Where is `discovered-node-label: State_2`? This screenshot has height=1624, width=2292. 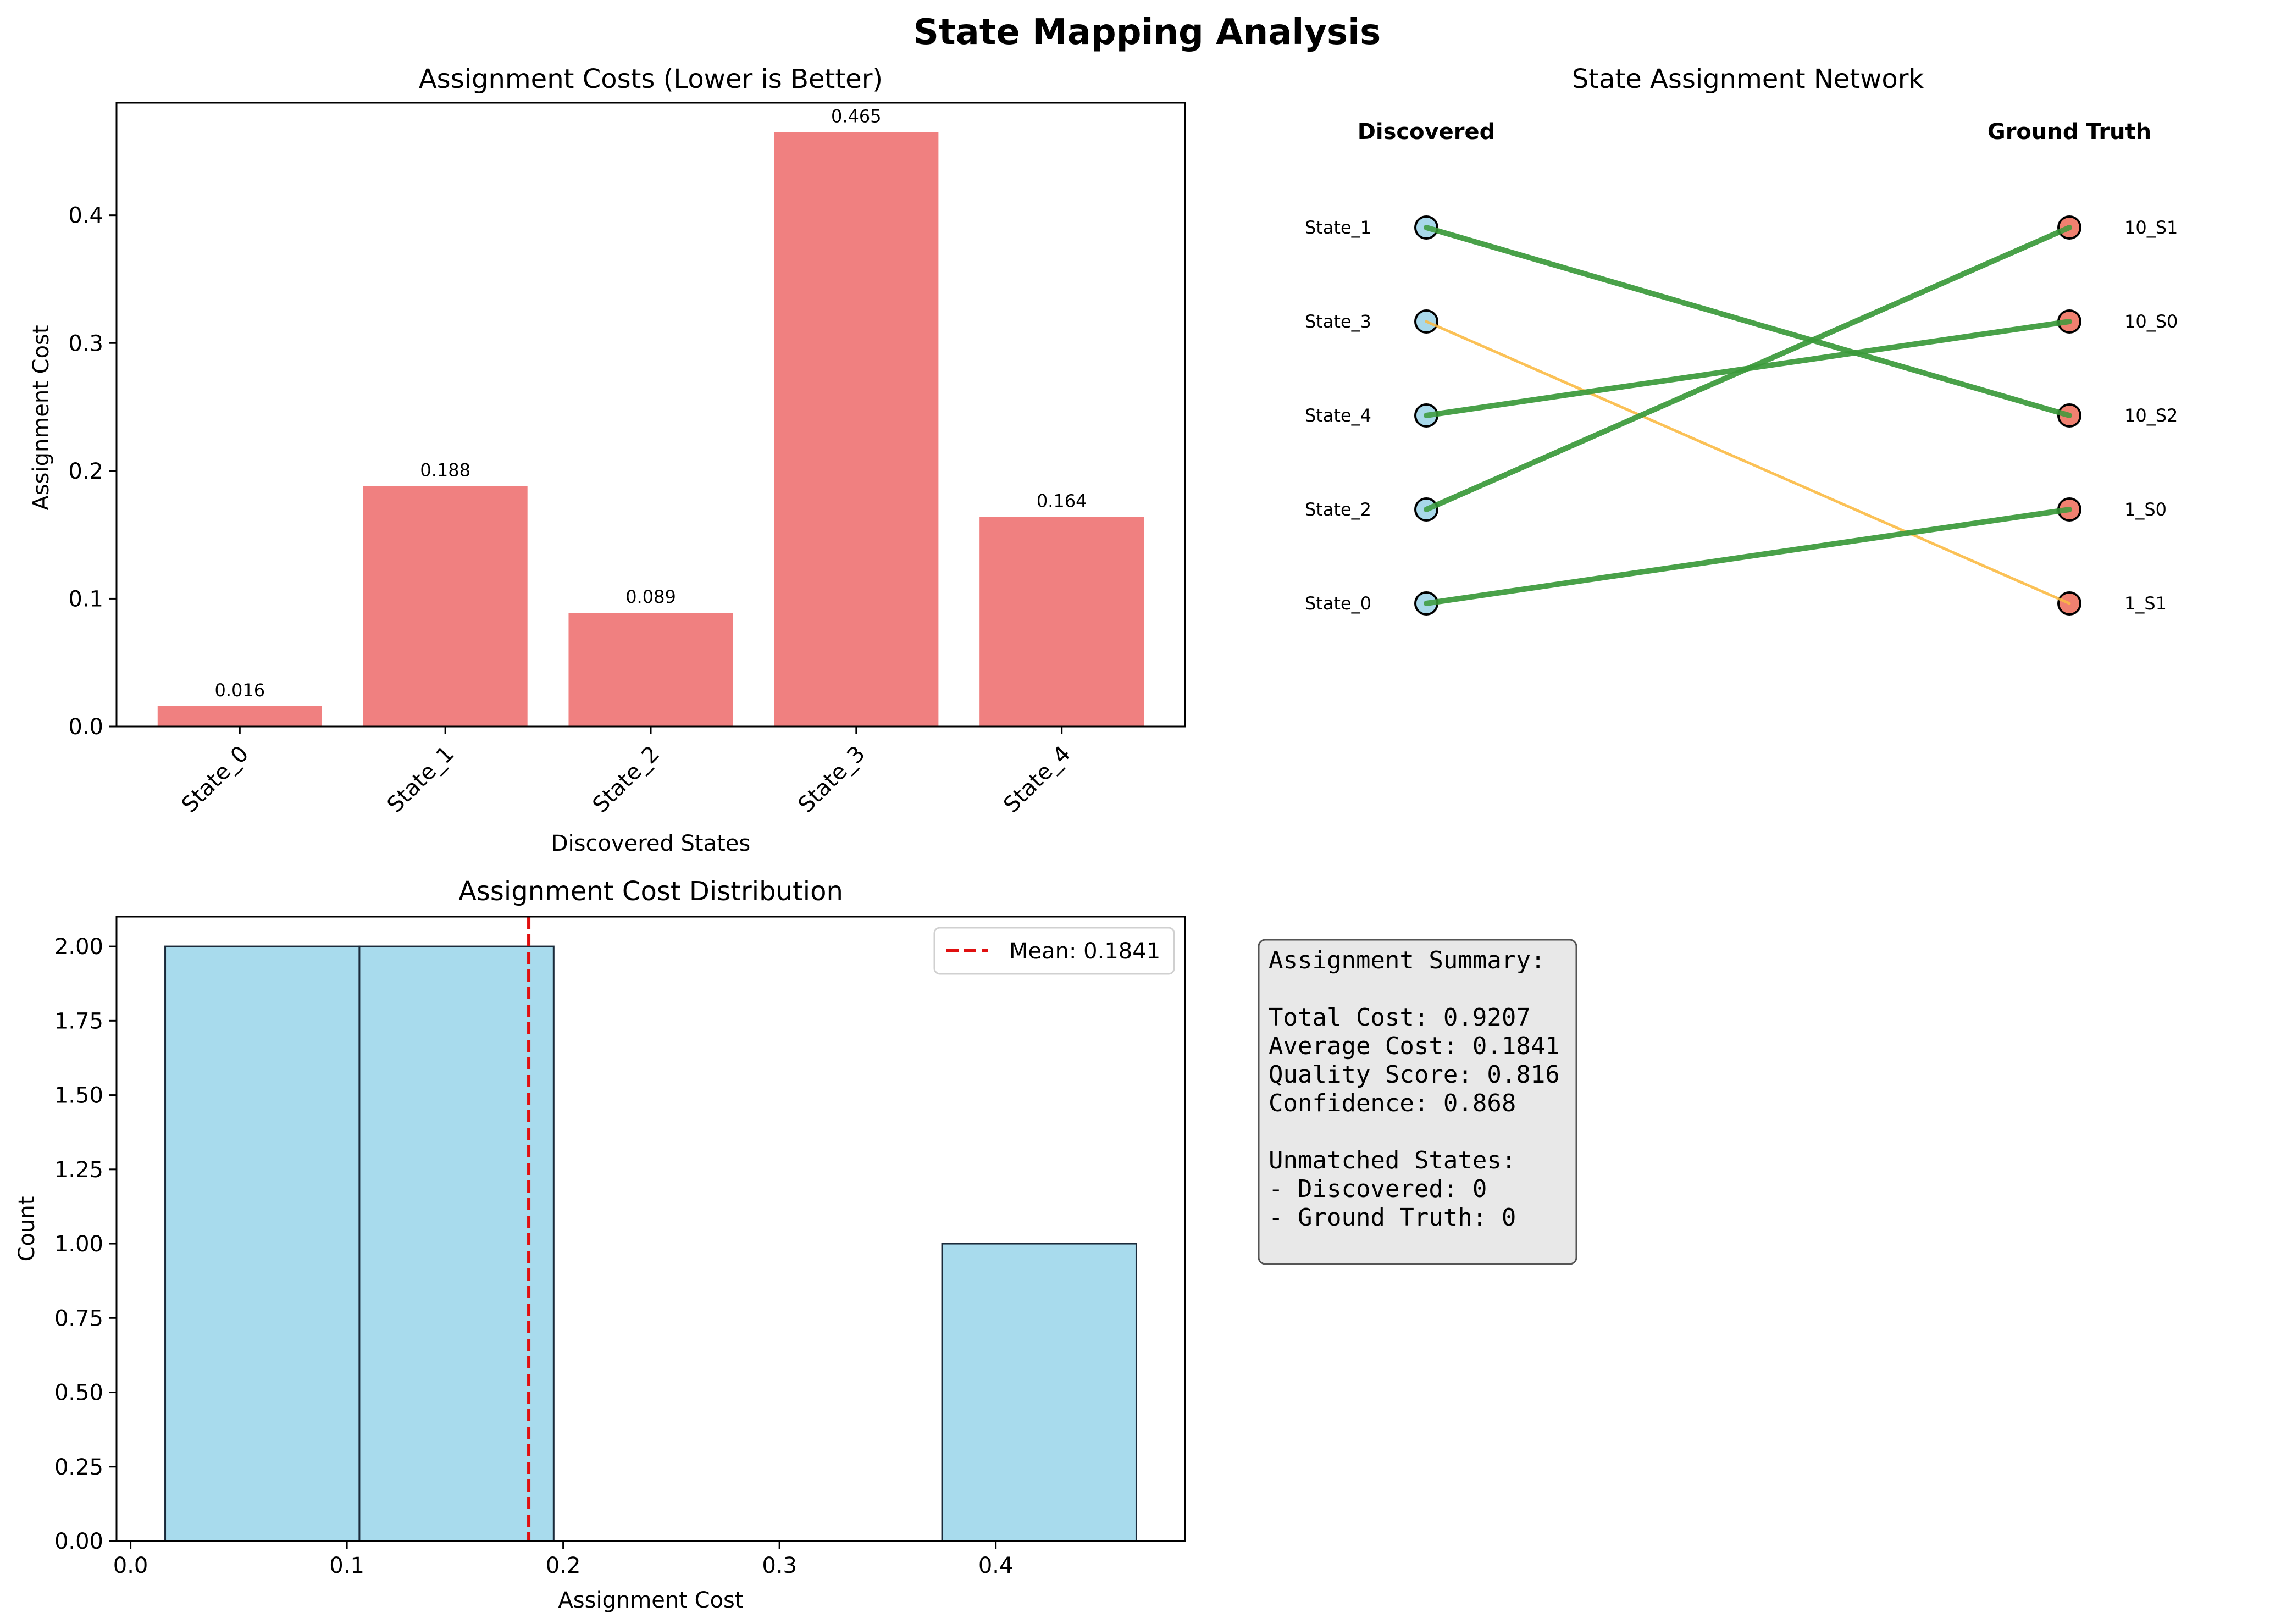 discovered-node-label: State_2 is located at coordinates (1338, 509).